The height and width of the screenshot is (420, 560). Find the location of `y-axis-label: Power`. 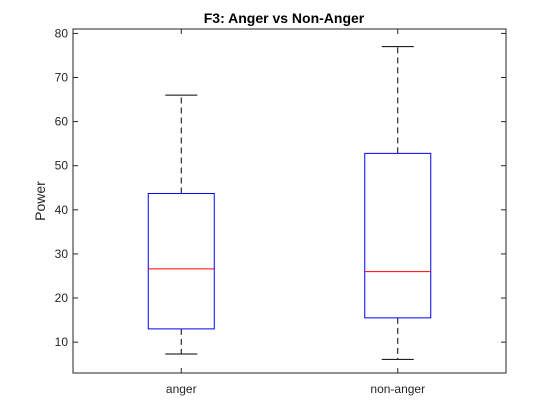

y-axis-label: Power is located at coordinates (40, 201).